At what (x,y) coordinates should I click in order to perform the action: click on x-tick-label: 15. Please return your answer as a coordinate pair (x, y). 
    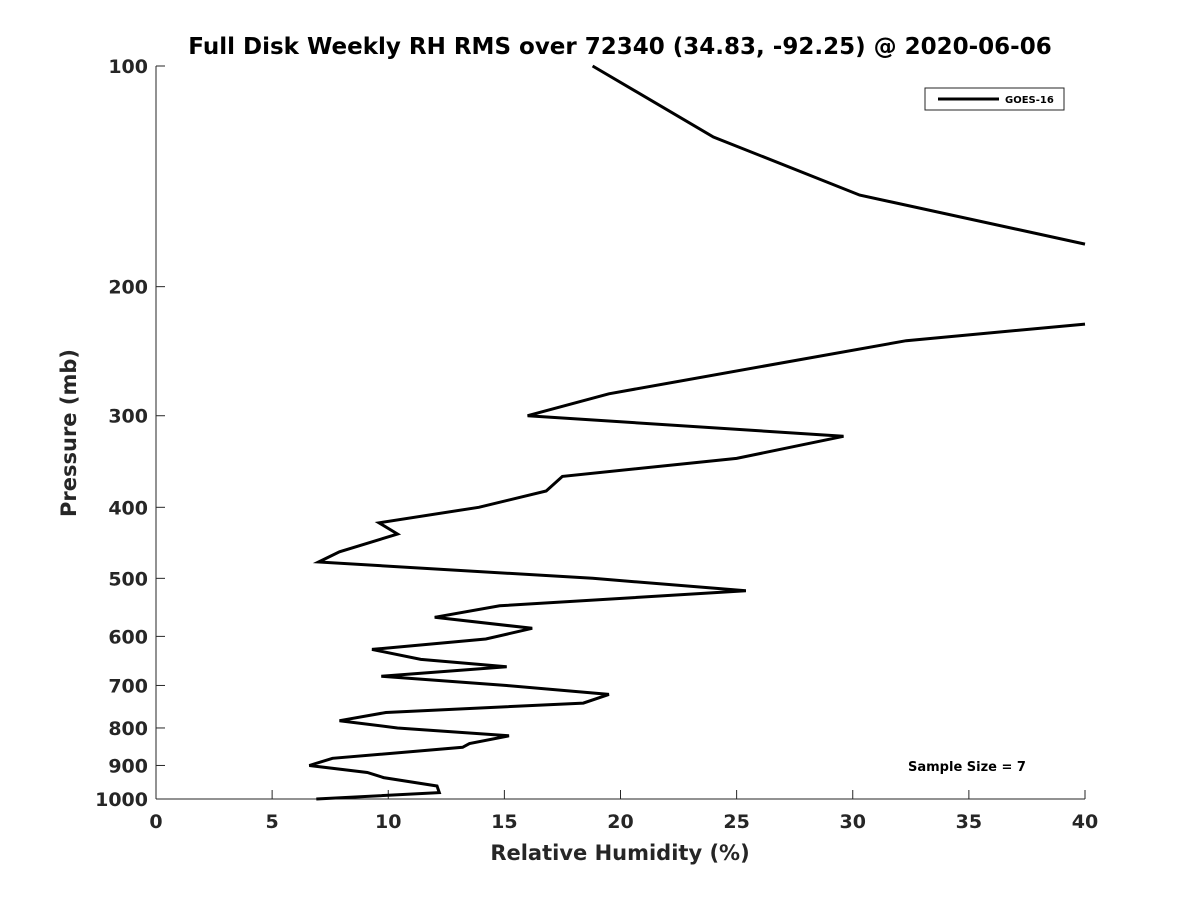
    Looking at the image, I should click on (504, 822).